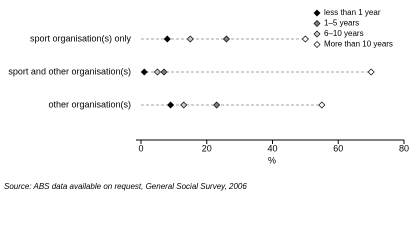 The width and height of the screenshot is (416, 240). What do you see at coordinates (69, 71) in the screenshot?
I see `category-label: sport and other organisation(s)` at bounding box center [69, 71].